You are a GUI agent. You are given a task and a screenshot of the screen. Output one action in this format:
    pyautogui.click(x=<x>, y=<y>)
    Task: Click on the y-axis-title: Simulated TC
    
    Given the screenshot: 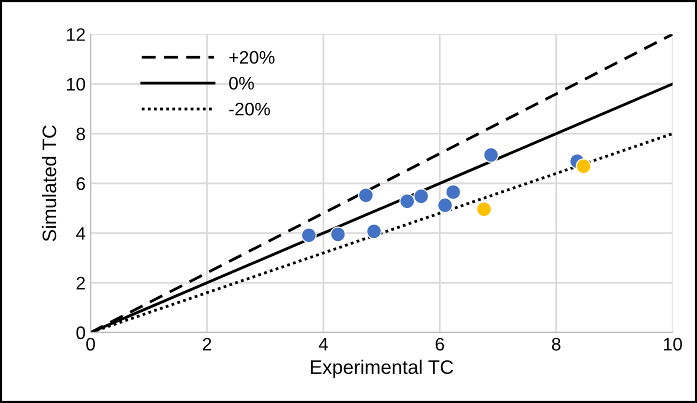 What is the action you would take?
    pyautogui.click(x=49, y=183)
    